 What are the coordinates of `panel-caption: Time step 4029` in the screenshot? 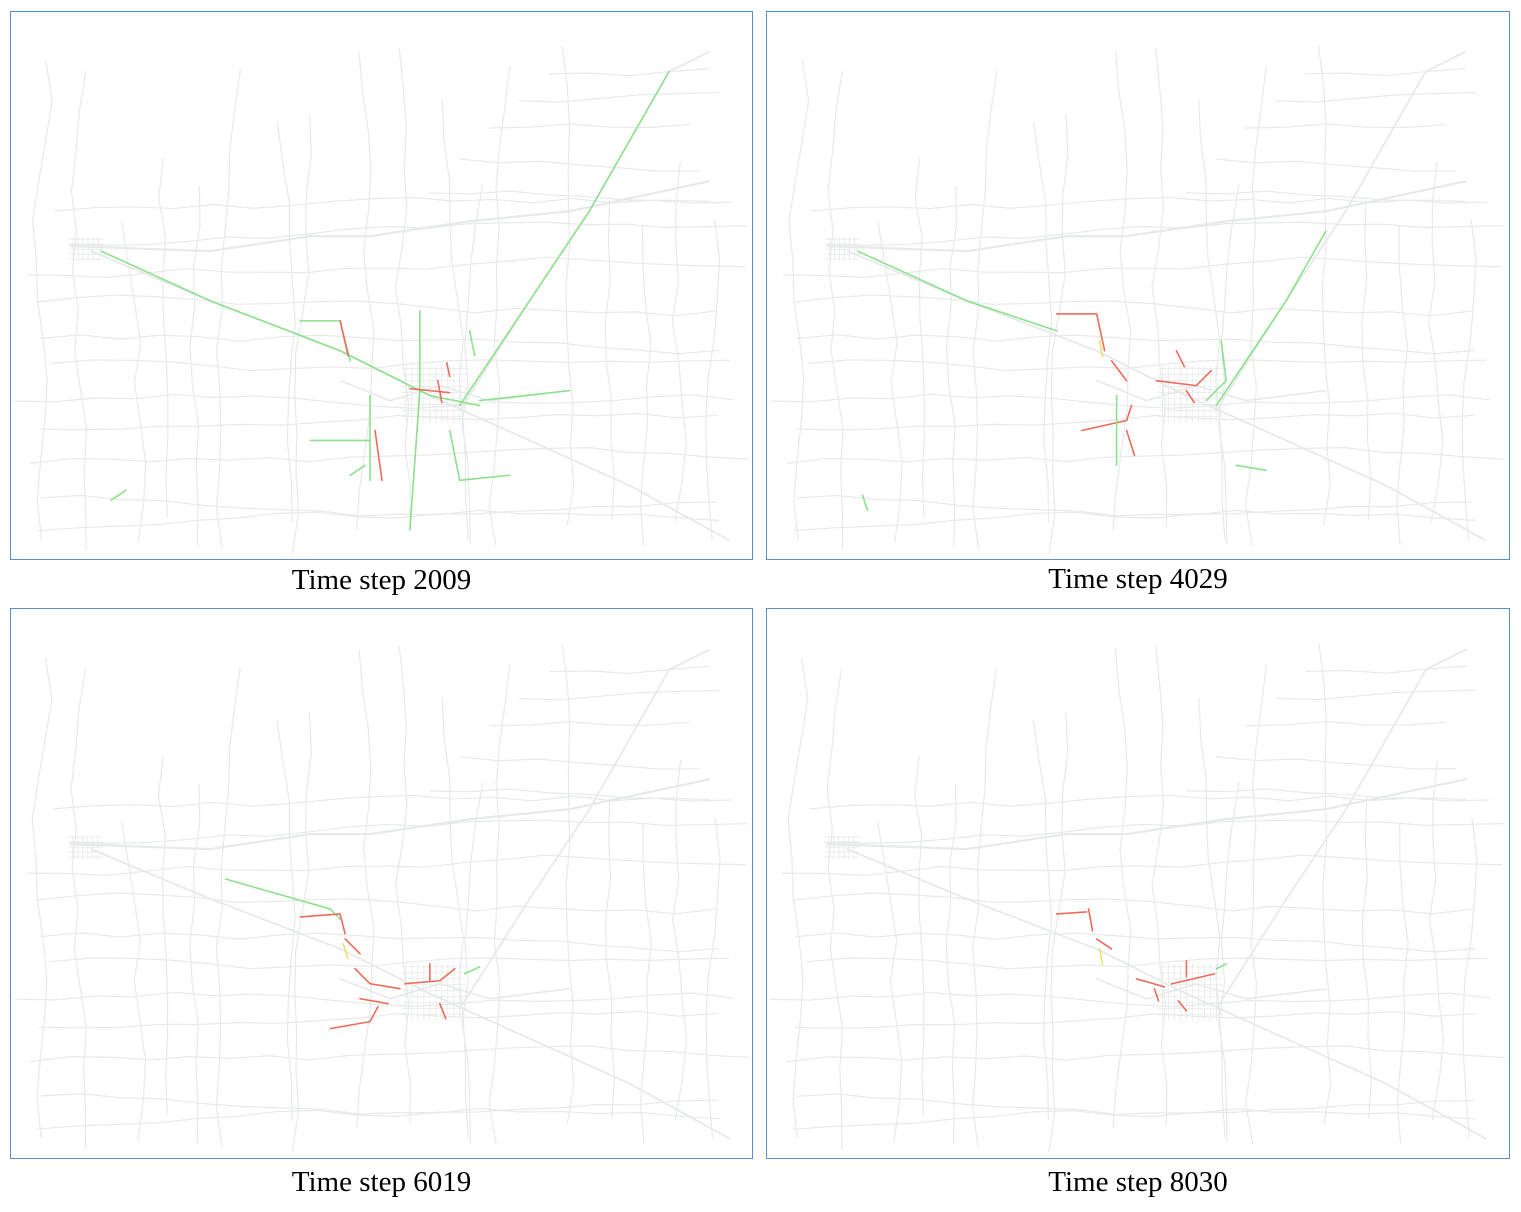 It's located at (1138, 579).